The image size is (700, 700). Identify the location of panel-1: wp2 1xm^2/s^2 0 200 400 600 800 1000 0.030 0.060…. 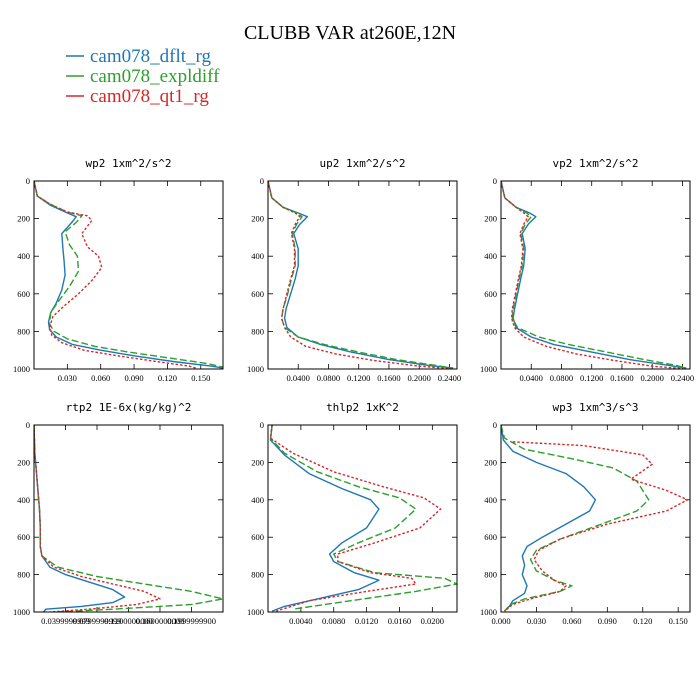
(118, 270).